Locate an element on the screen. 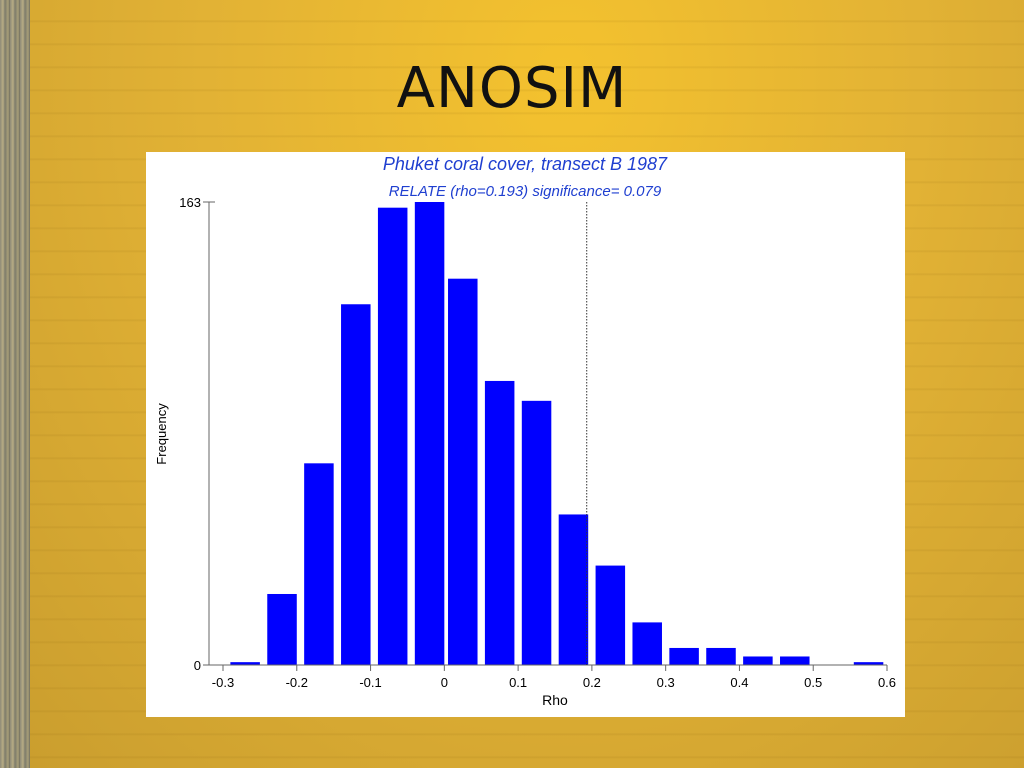  x-axis-label: Rho is located at coordinates (555, 700).